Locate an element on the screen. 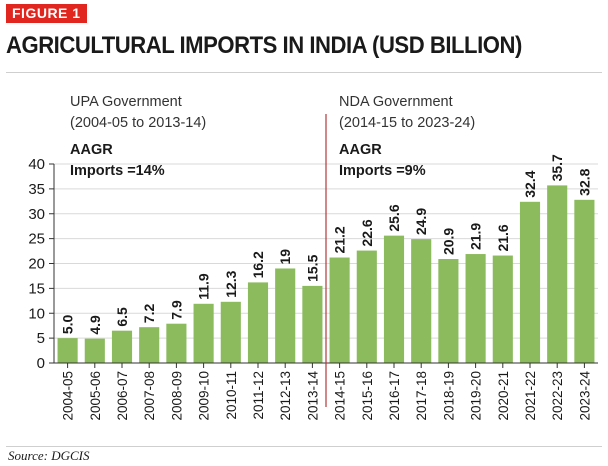 The image size is (608, 466). y-tick-label: 30 is located at coordinates (36, 214).